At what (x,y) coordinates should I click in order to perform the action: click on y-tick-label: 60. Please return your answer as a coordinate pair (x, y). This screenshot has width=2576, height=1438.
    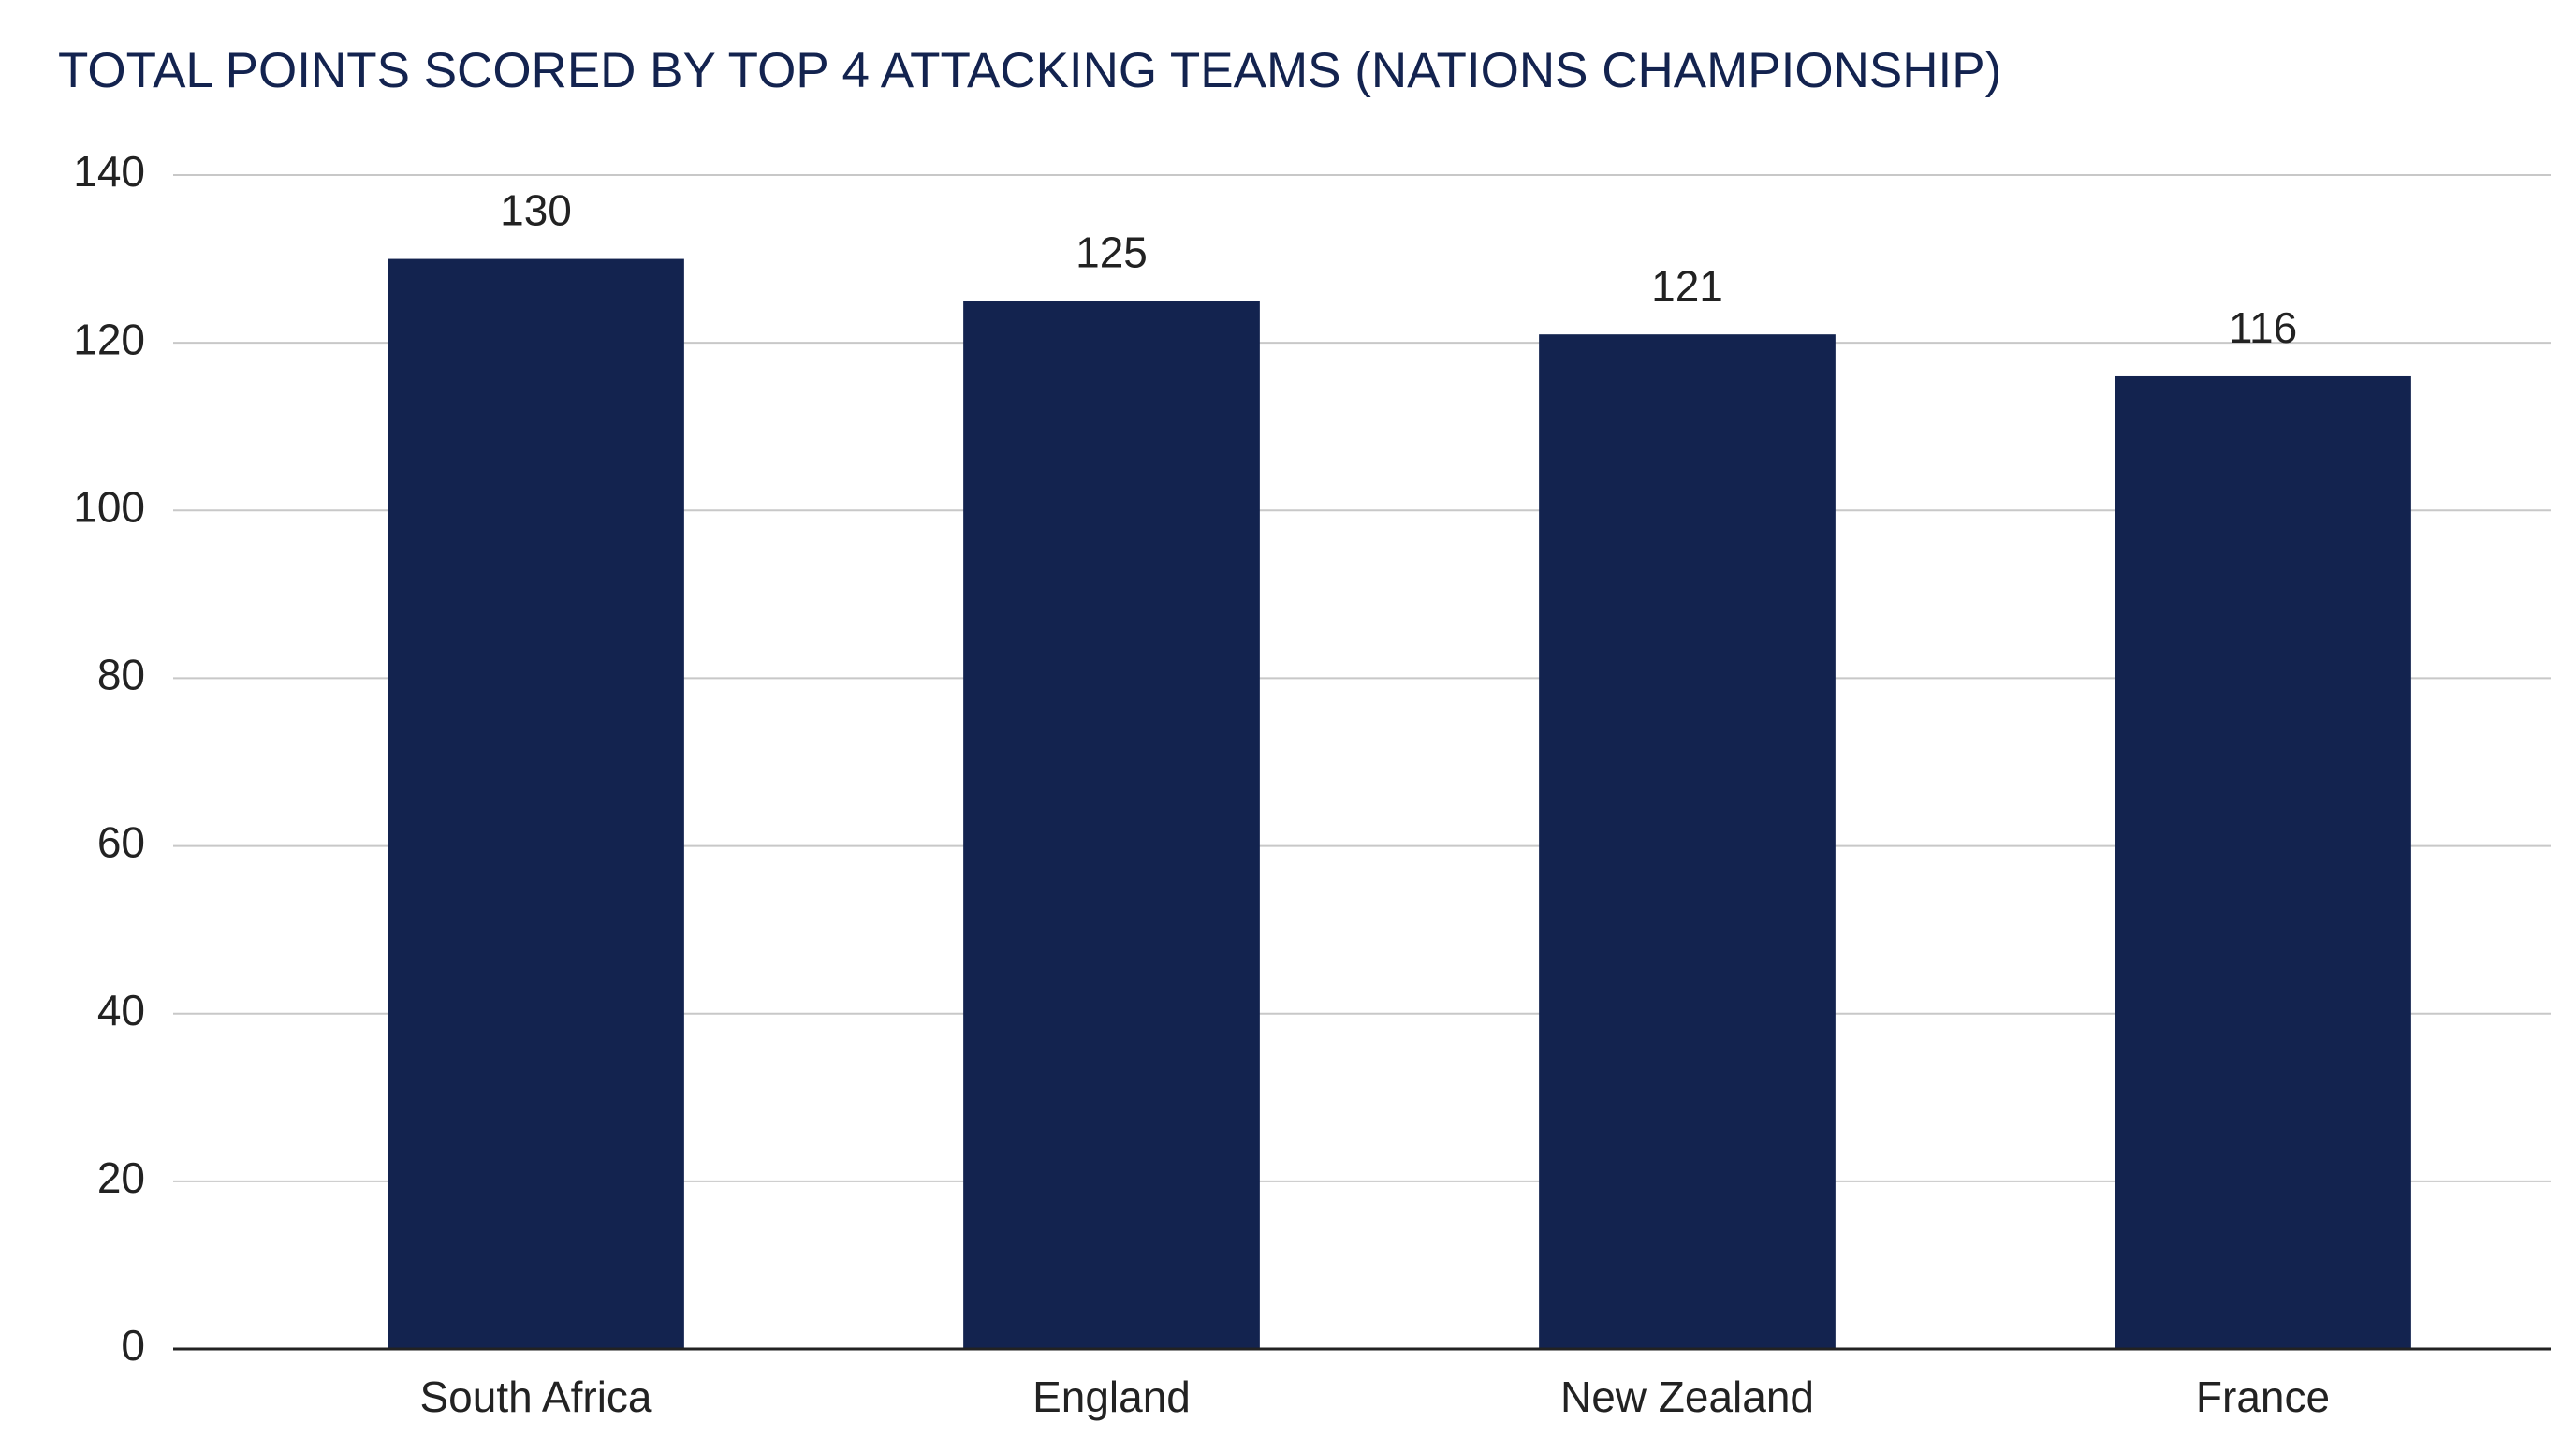
    Looking at the image, I should click on (121, 842).